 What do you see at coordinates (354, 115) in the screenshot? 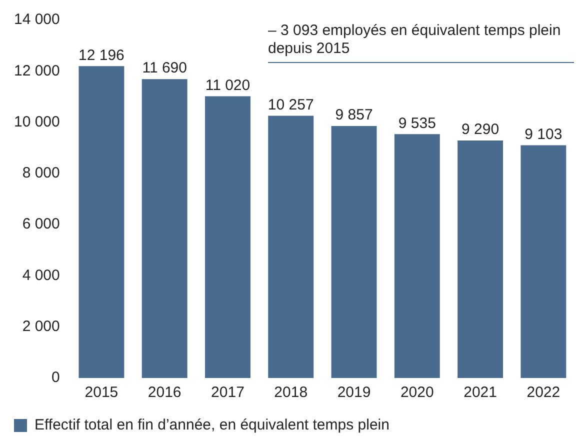
I see `data-label: 9 857` at bounding box center [354, 115].